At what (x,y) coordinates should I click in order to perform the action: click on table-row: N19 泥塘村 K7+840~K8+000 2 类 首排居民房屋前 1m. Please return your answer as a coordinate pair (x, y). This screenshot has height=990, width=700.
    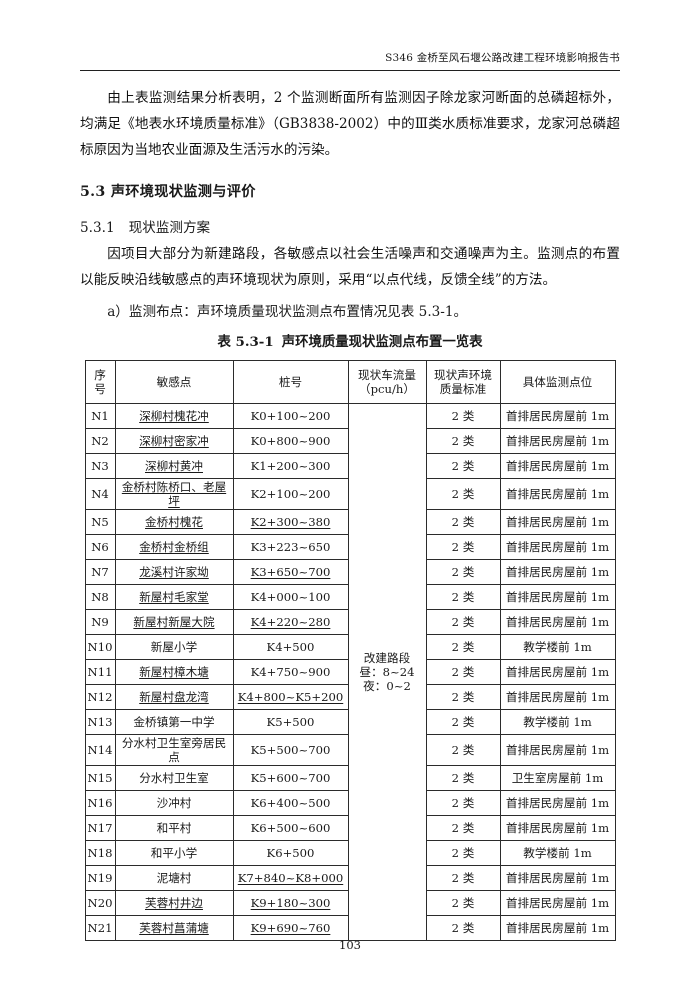
    Looking at the image, I should click on (350, 877).